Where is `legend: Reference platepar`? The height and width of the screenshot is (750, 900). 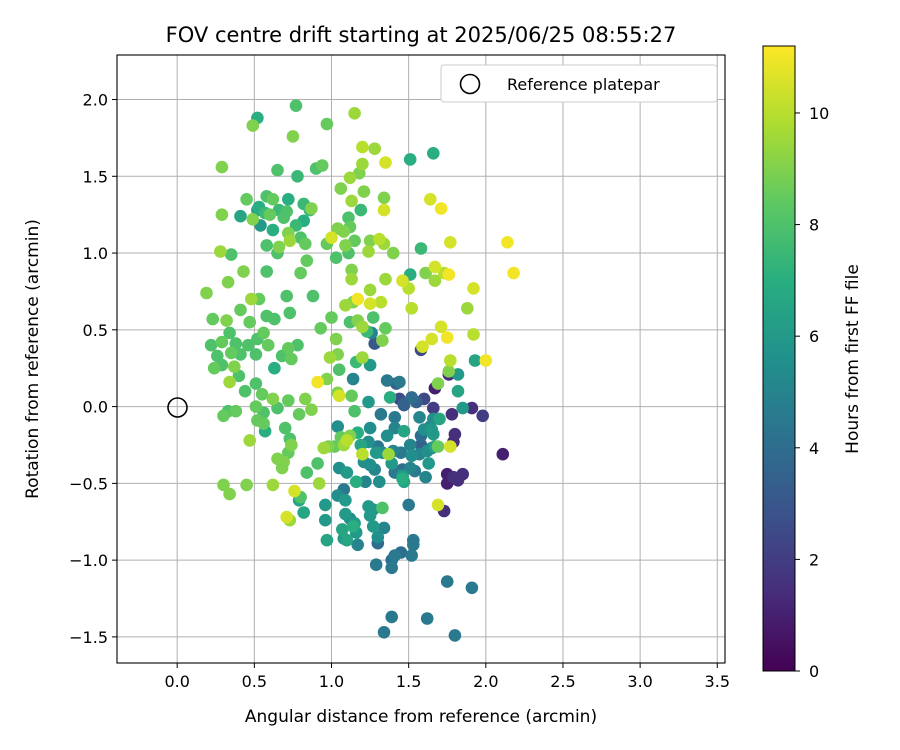 legend: Reference platepar is located at coordinates (579, 83).